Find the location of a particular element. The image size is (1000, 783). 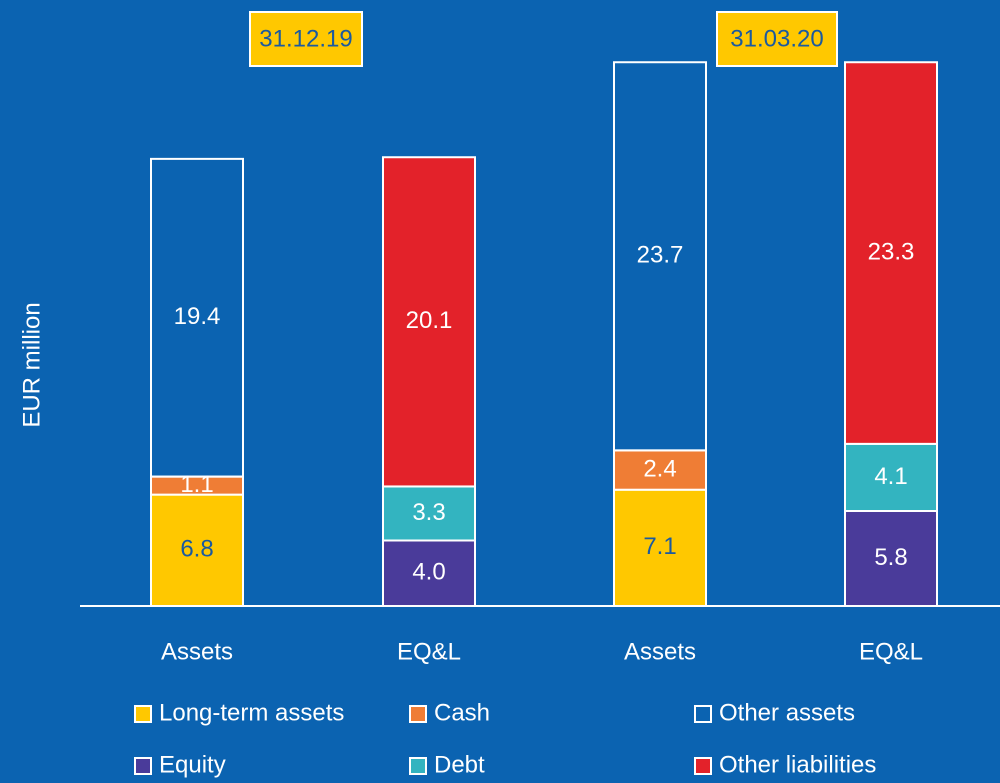

value-label: 7.1 is located at coordinates (659, 546).